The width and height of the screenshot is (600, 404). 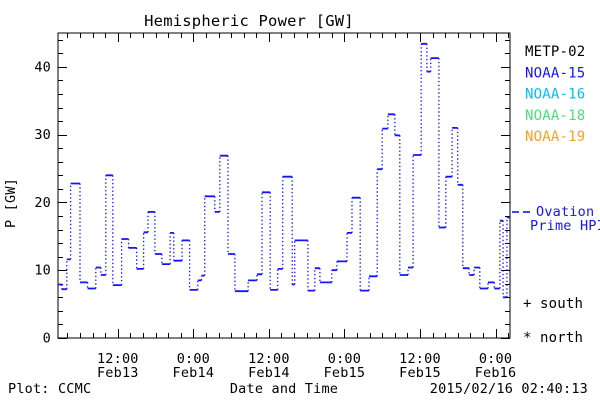 I want to click on legend-satellite-label: NOAA-16, so click(x=555, y=95).